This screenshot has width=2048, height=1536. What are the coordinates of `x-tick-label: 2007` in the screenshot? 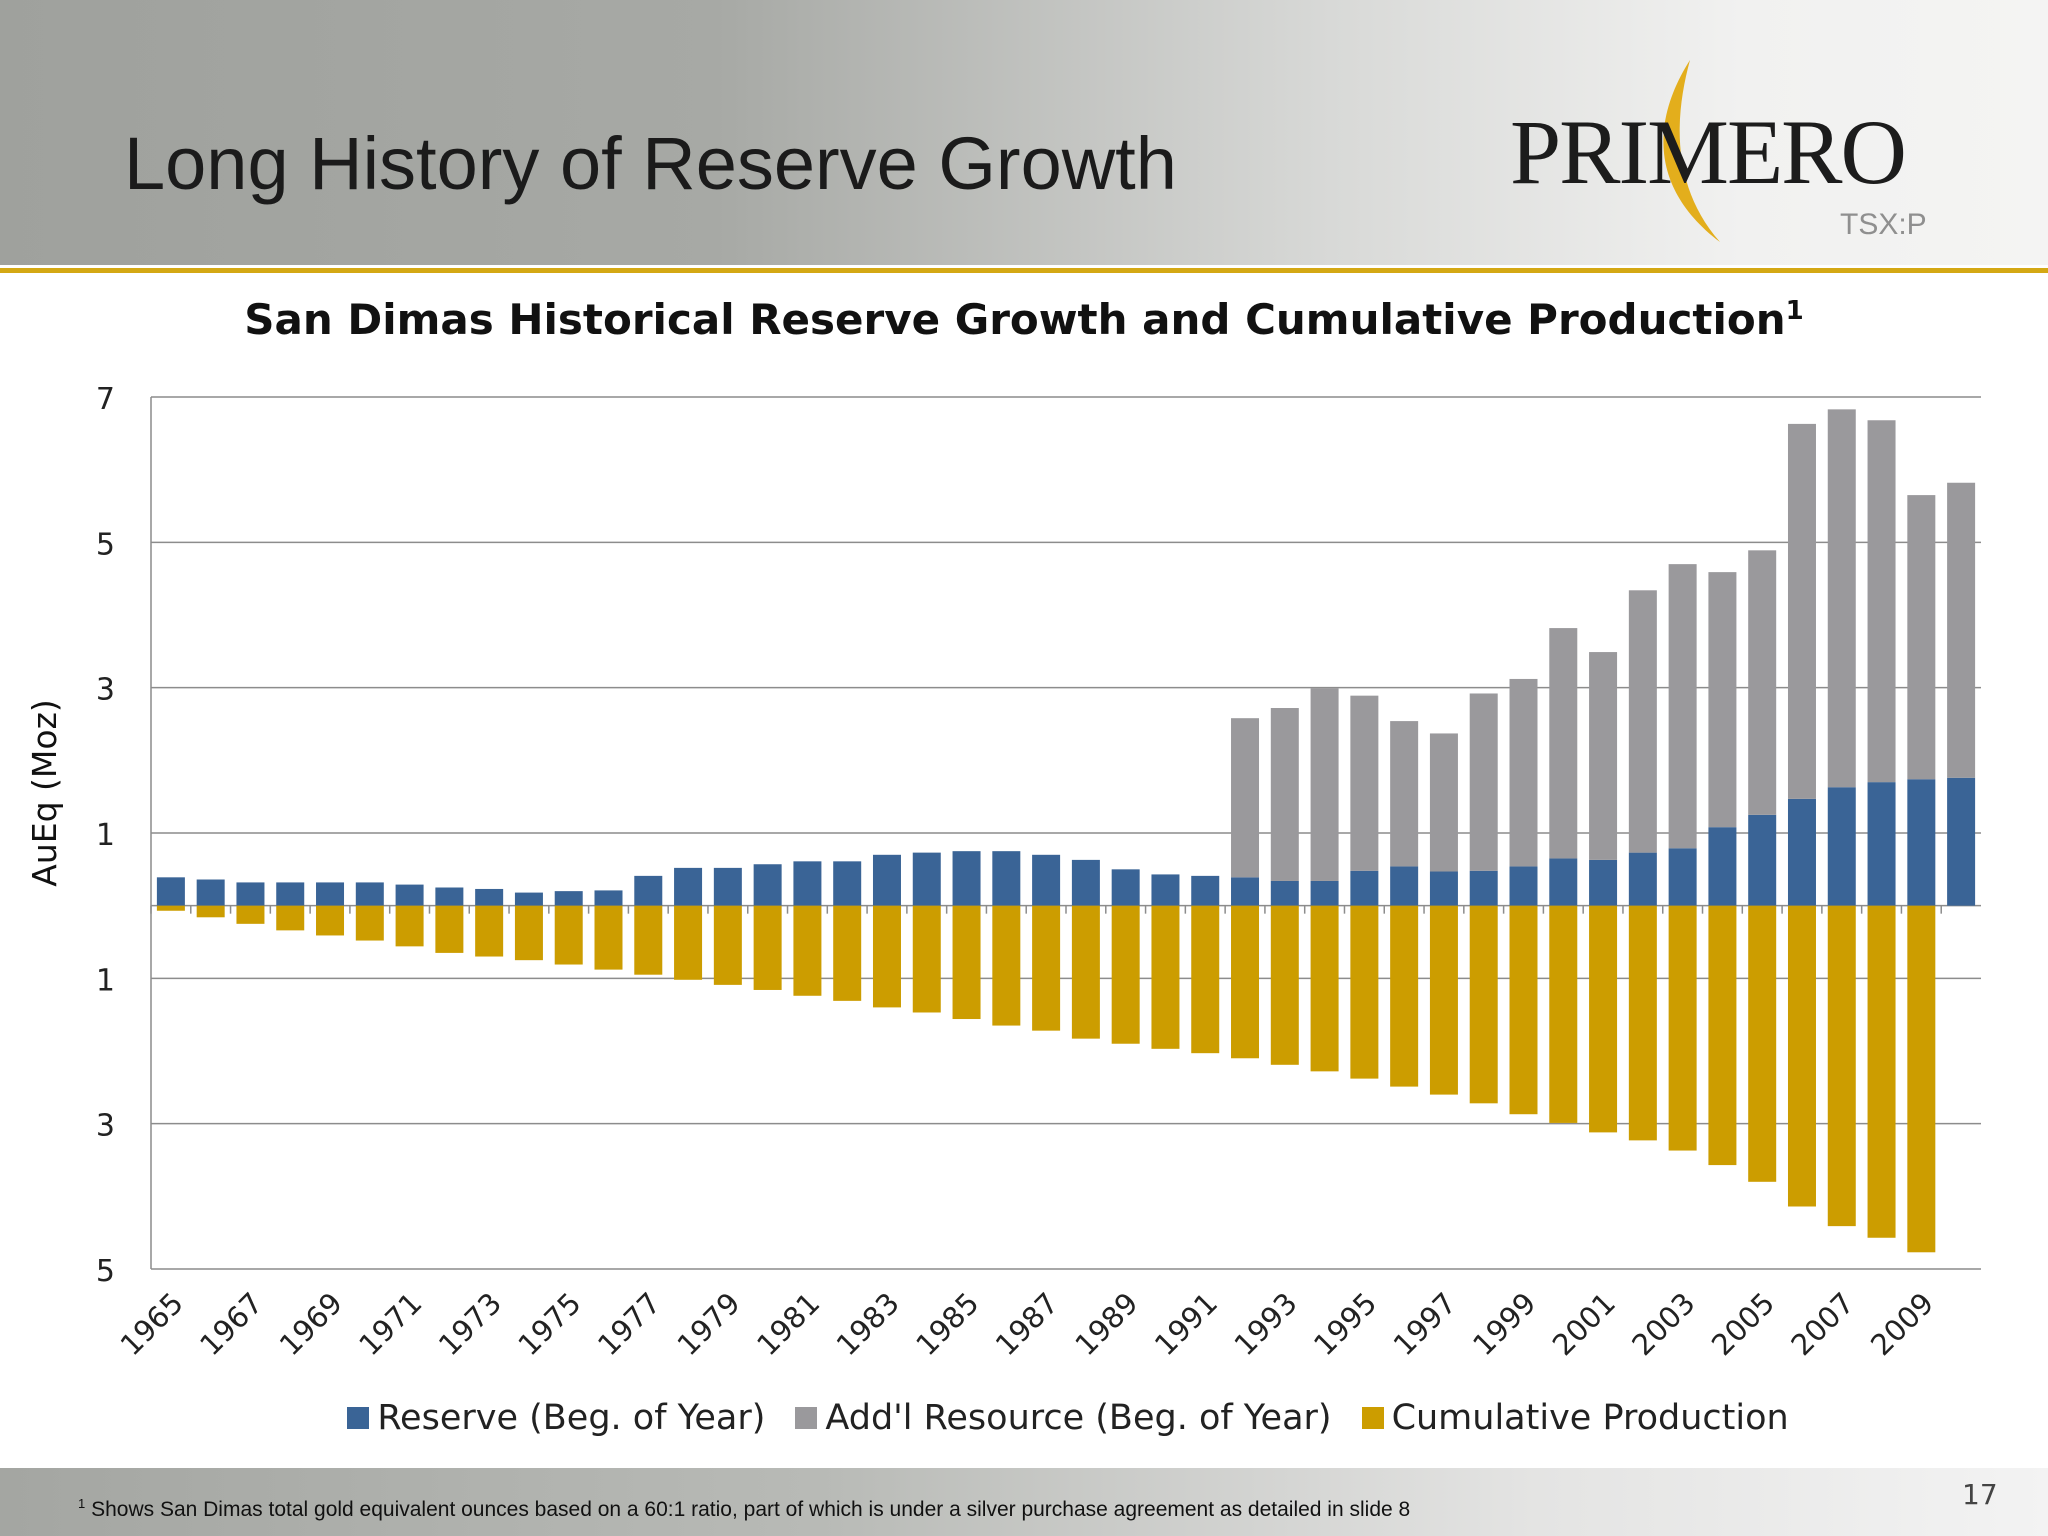 It's located at (1822, 1324).